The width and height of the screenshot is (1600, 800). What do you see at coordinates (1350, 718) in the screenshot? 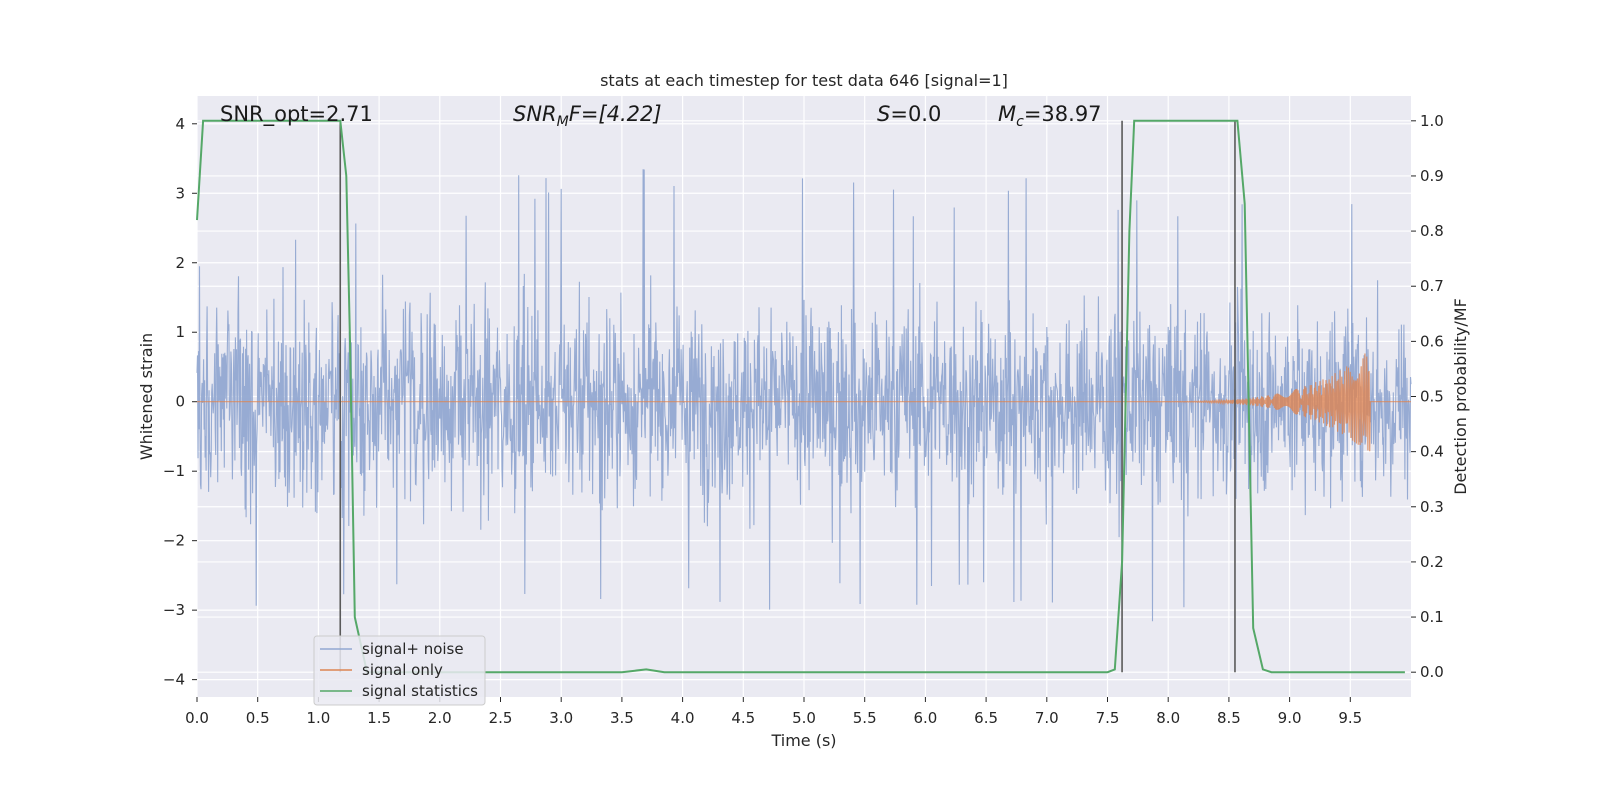
I see `x-tick-label: 9.5` at bounding box center [1350, 718].